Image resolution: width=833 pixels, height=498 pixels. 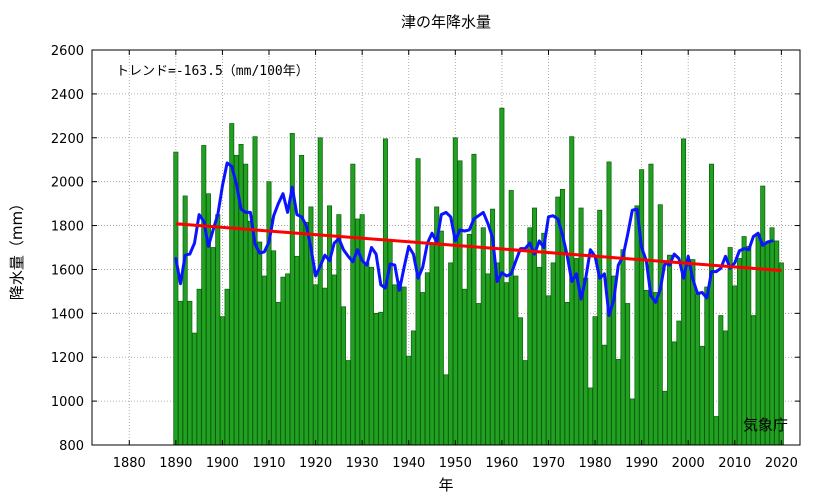 I want to click on y-tick-label: 1000, so click(x=67, y=402).